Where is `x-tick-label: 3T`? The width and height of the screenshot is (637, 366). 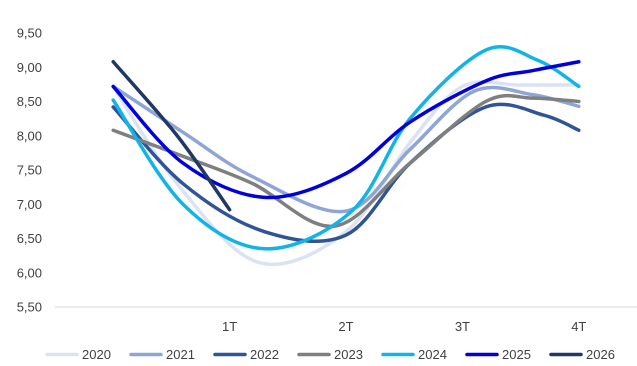 x-tick-label: 3T is located at coordinates (462, 326).